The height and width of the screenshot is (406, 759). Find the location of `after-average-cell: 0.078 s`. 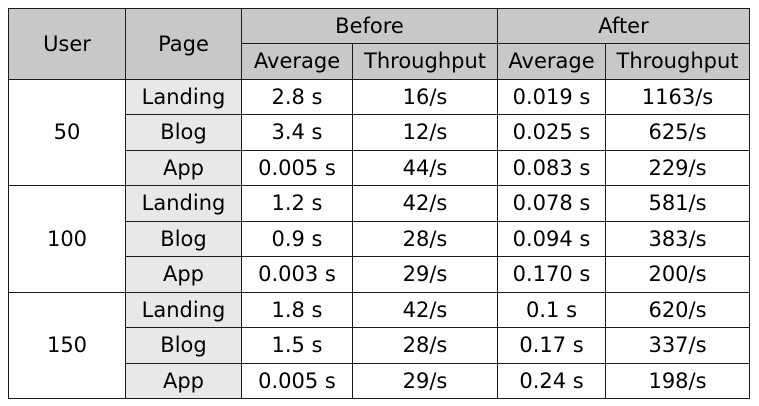

after-average-cell: 0.078 s is located at coordinates (552, 203).